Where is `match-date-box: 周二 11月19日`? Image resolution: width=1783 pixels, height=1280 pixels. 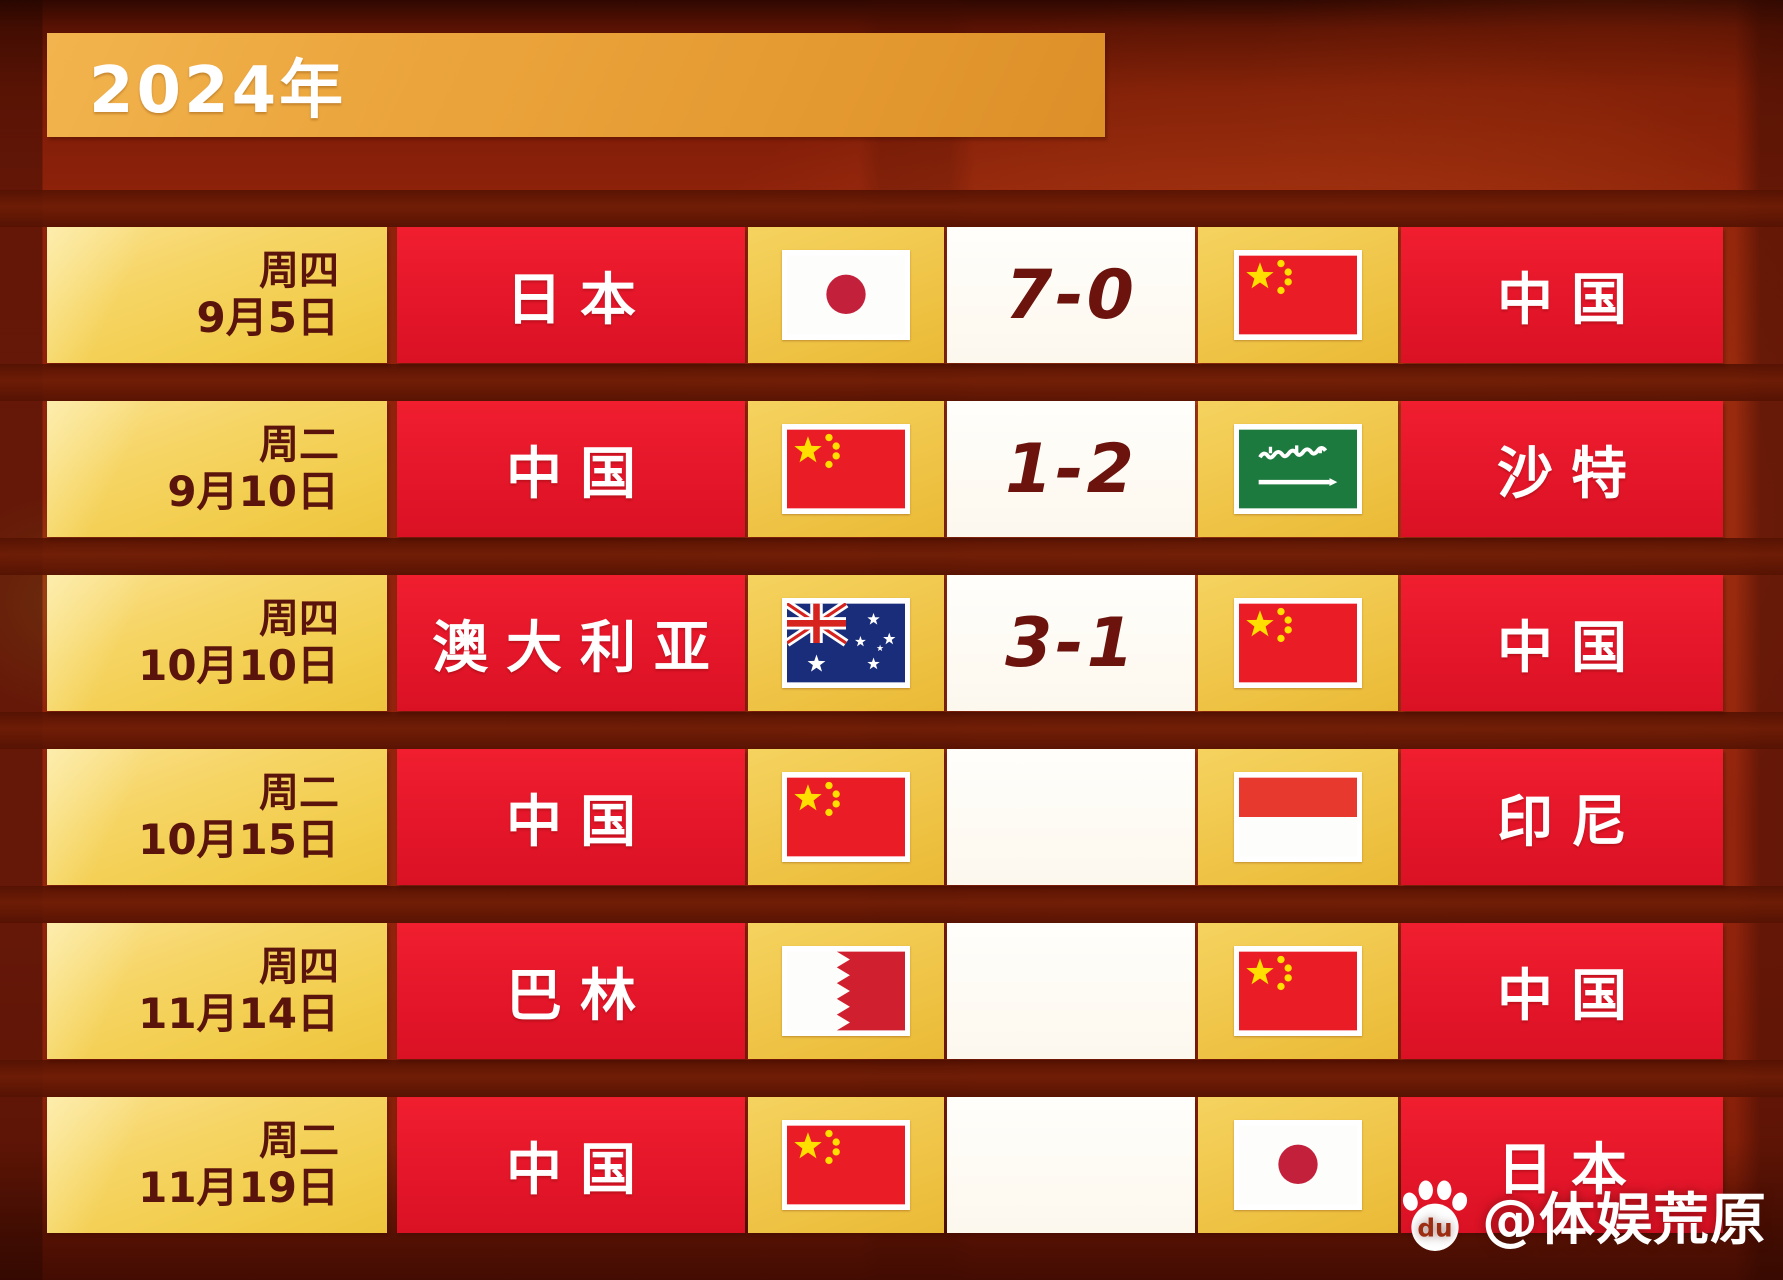
match-date-box: 周二 11月19日 is located at coordinates (217, 1165).